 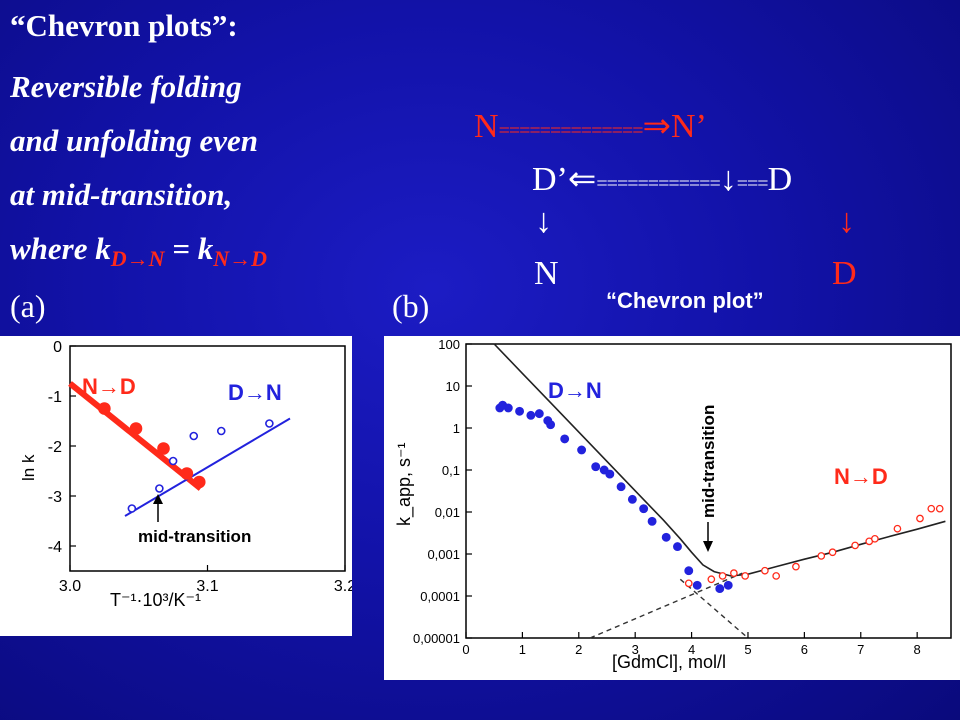 What do you see at coordinates (447, 512) in the screenshot?
I see `y-tick-label-b: 0,01` at bounding box center [447, 512].